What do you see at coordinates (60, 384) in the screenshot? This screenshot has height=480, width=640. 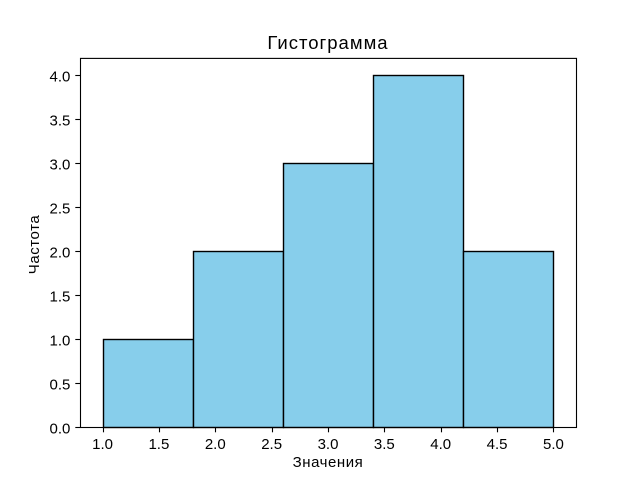 I see `svg-text: 0.5` at bounding box center [60, 384].